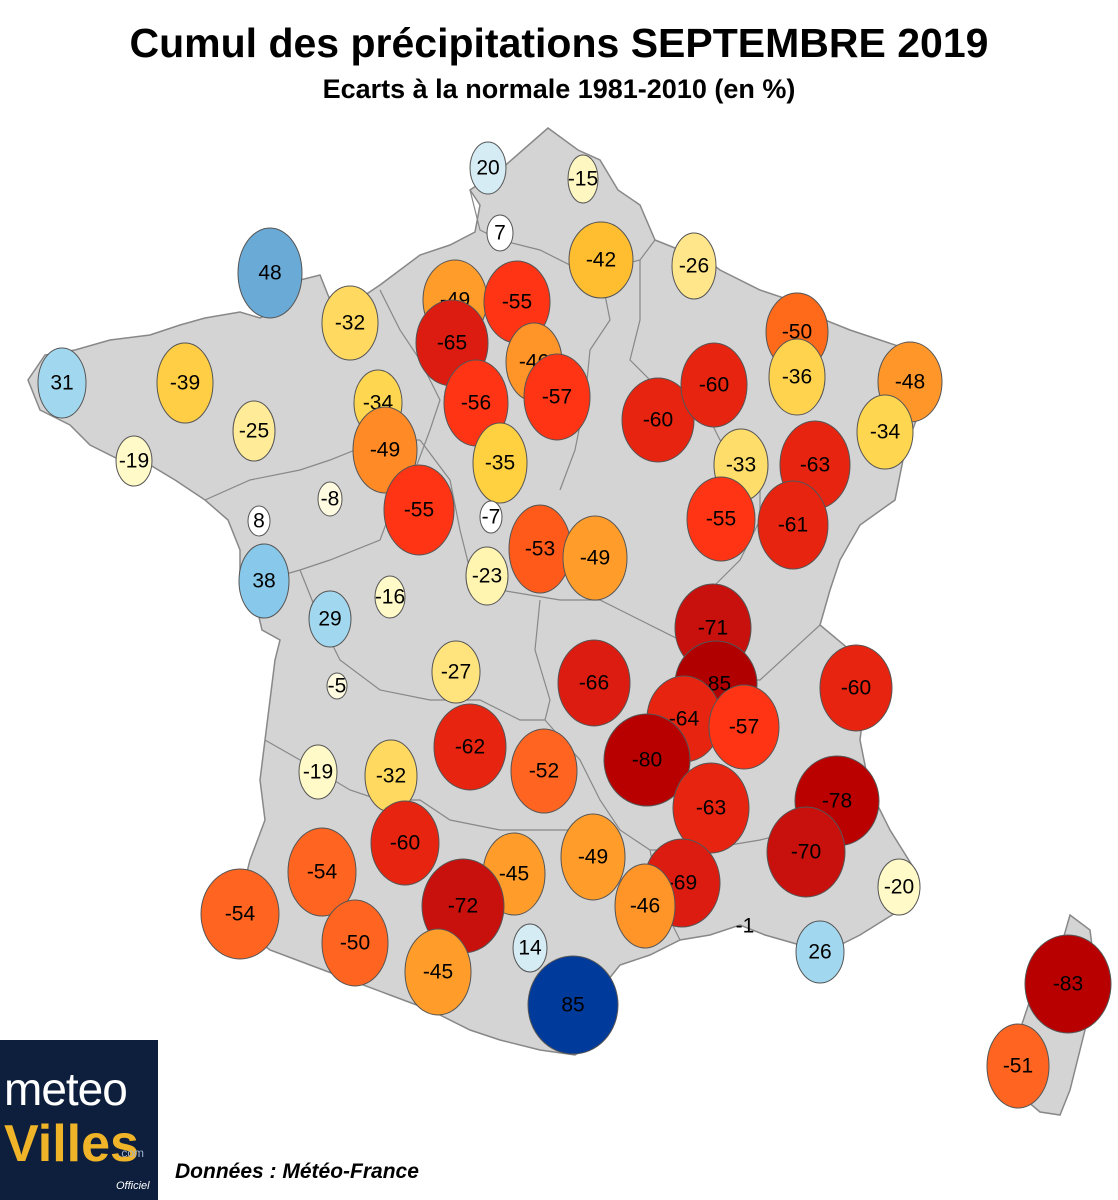  I want to click on station-value: -35, so click(500, 463).